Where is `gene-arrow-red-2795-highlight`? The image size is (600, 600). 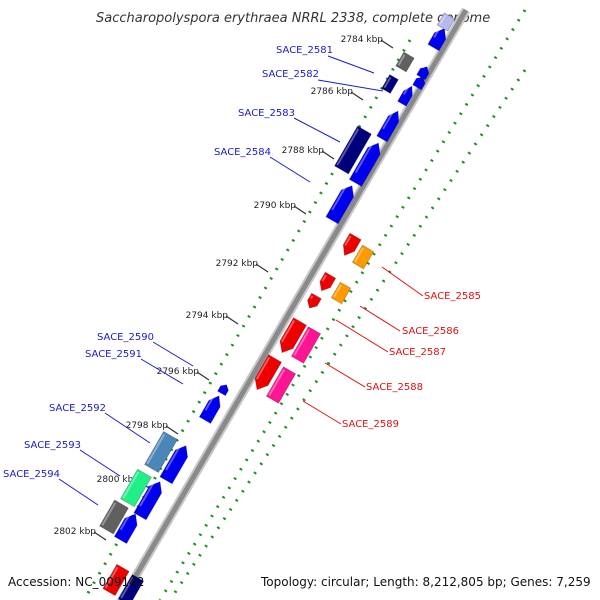 gene-arrow-red-2795-highlight is located at coordinates (288, 331).